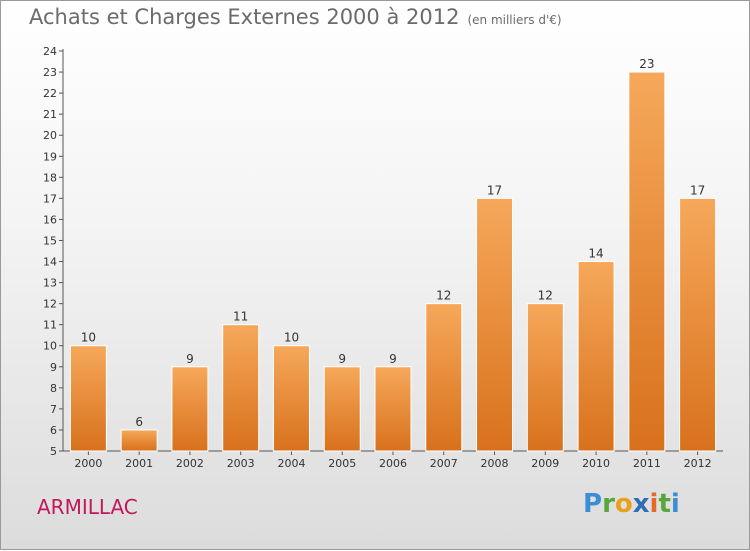  Describe the element at coordinates (50, 156) in the screenshot. I see `y-tick-label: 19` at that location.